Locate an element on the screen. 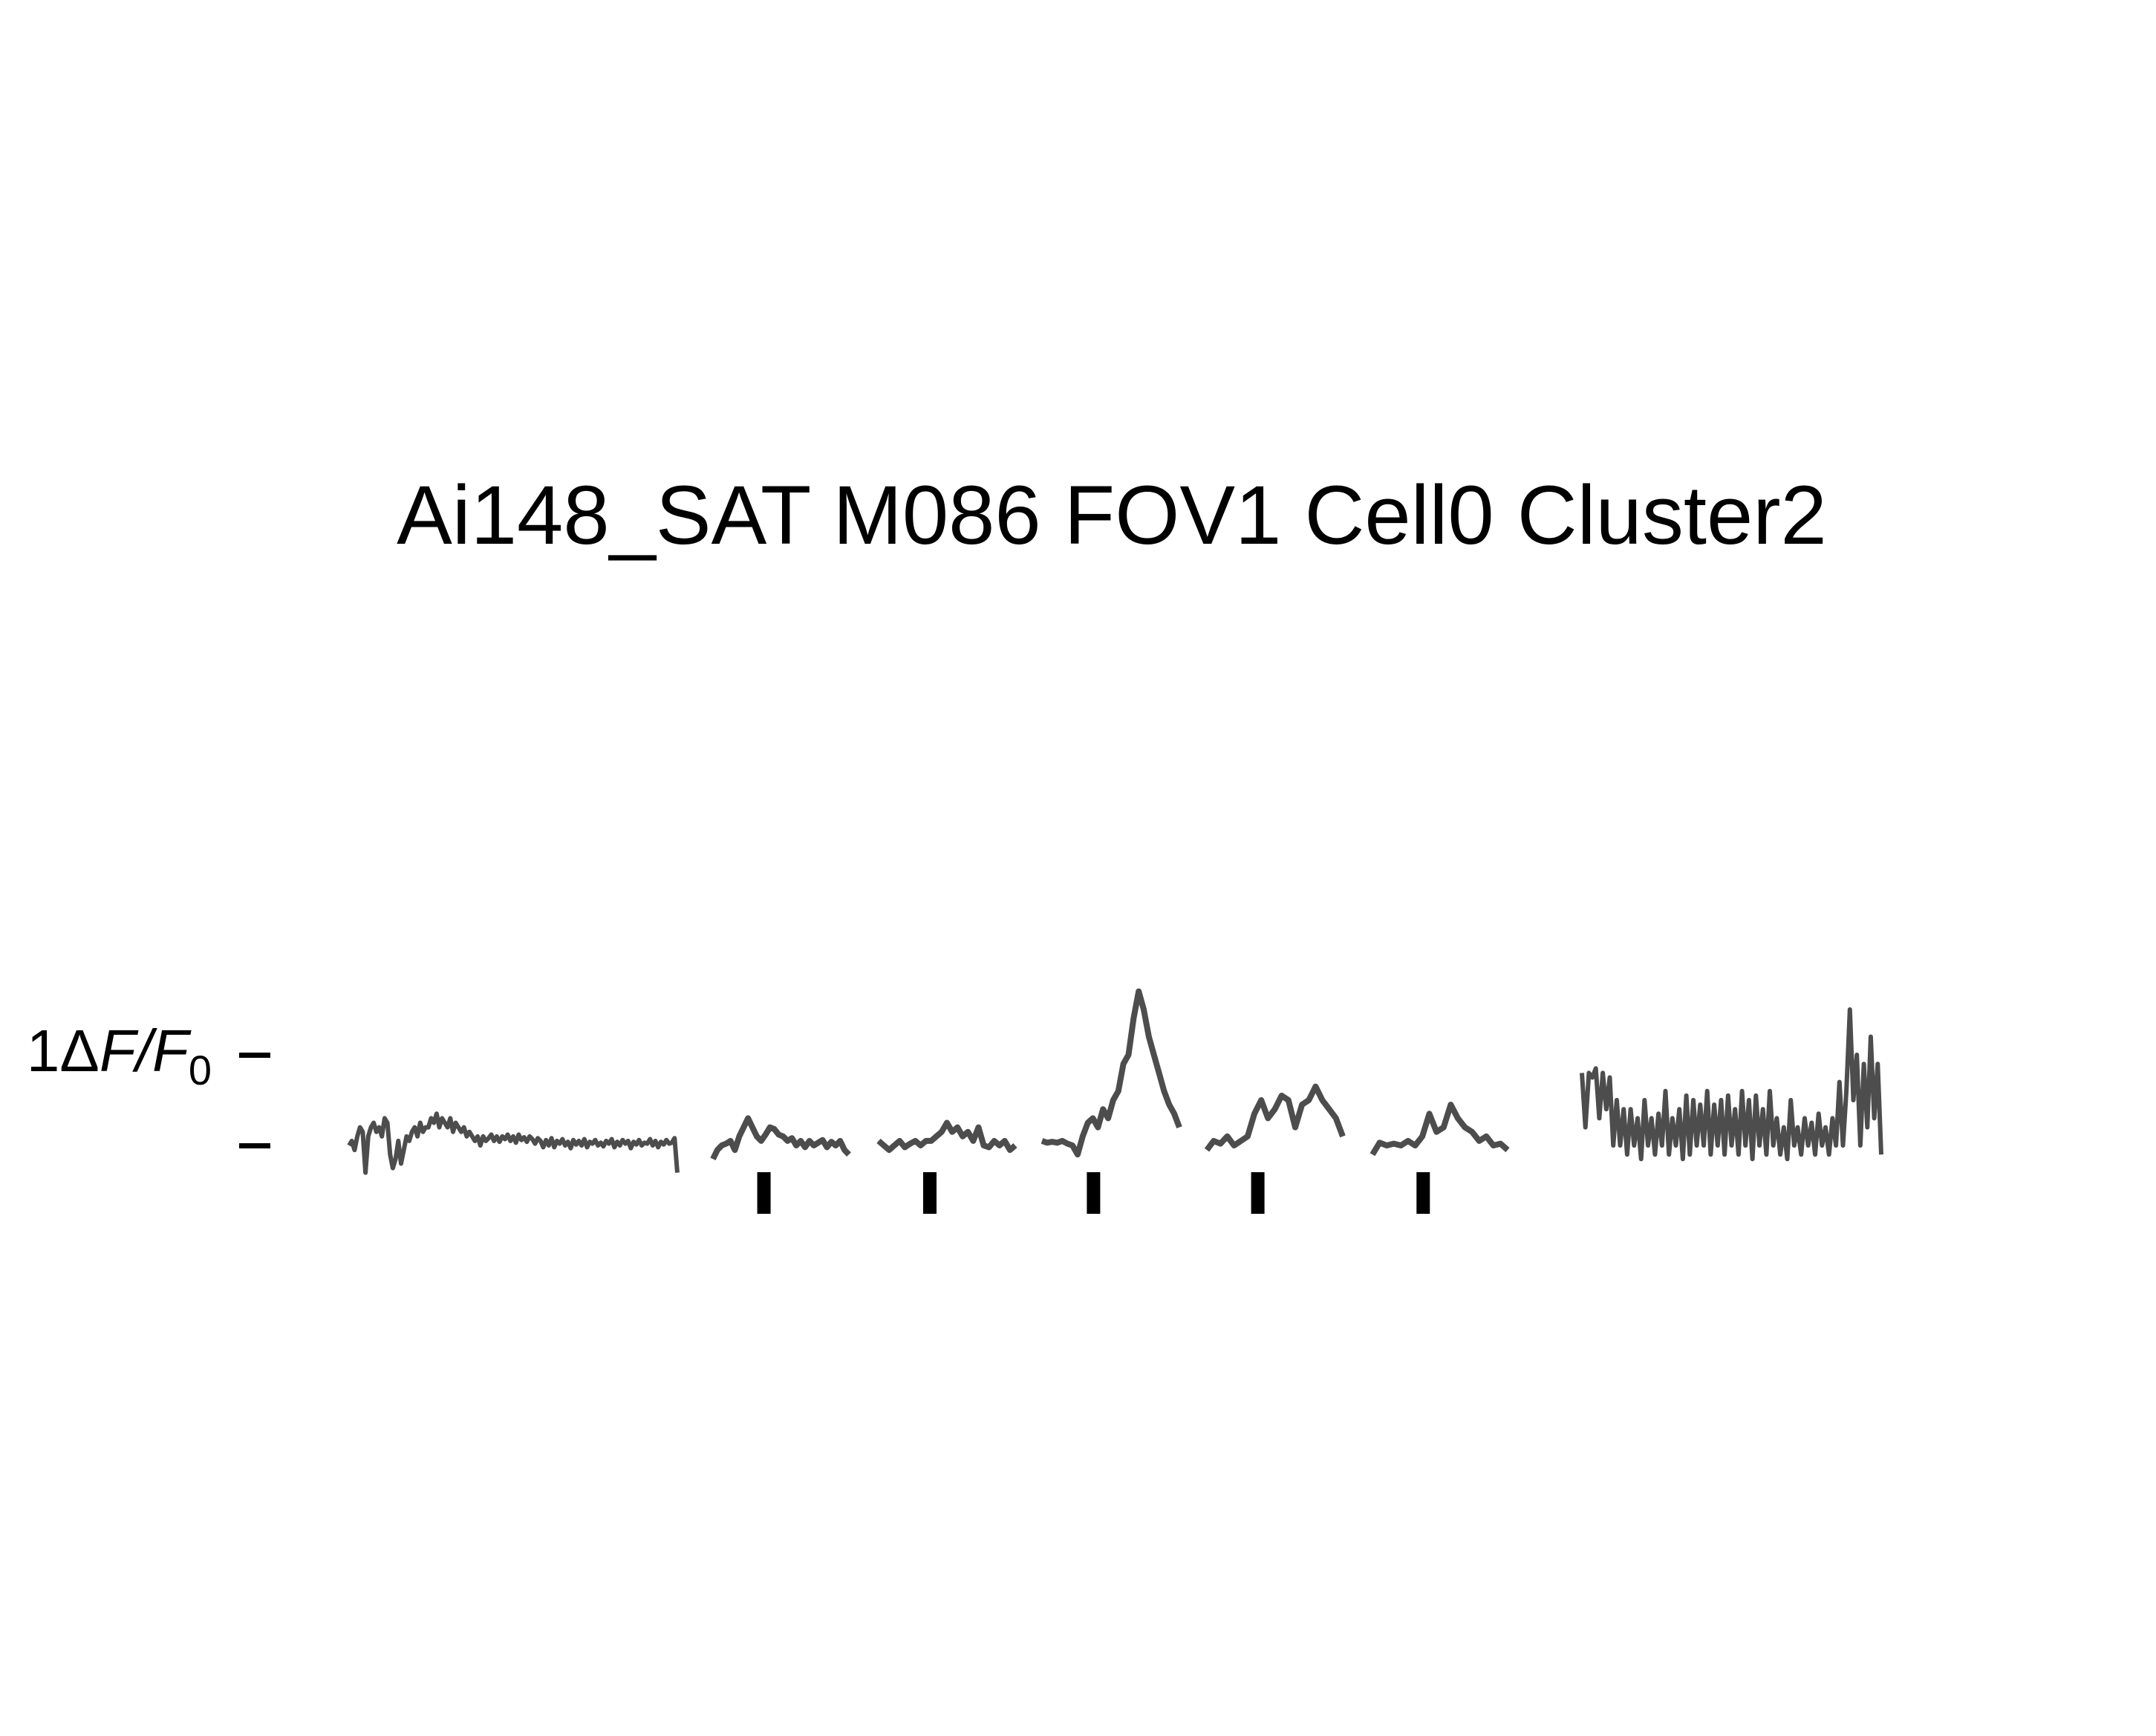  trace-baseline is located at coordinates (513, 1143).